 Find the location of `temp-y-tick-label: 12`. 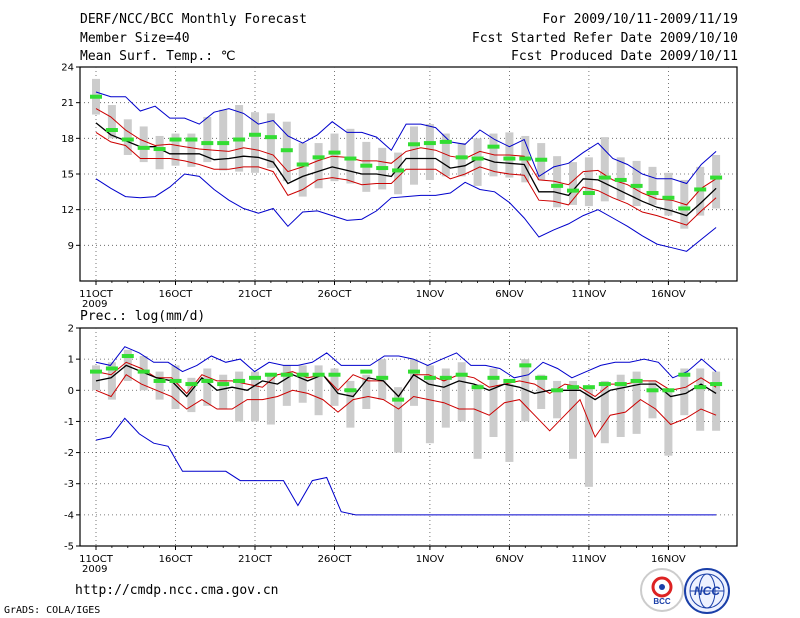

temp-y-tick-label: 12 is located at coordinates (67, 210).